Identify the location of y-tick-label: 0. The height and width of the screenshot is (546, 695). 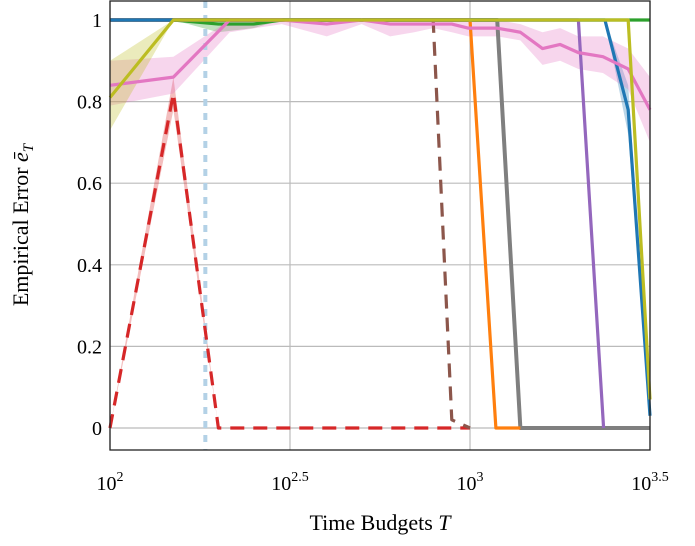
(97, 429).